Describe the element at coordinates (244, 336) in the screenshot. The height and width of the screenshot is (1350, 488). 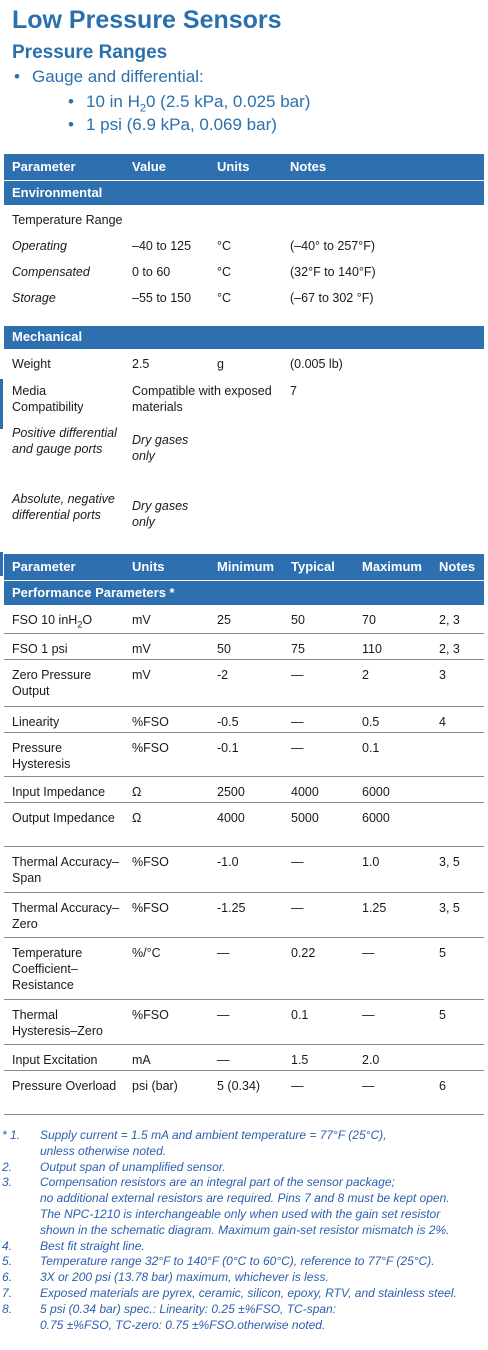
I see `section-row-mechanical: Mechanical` at that location.